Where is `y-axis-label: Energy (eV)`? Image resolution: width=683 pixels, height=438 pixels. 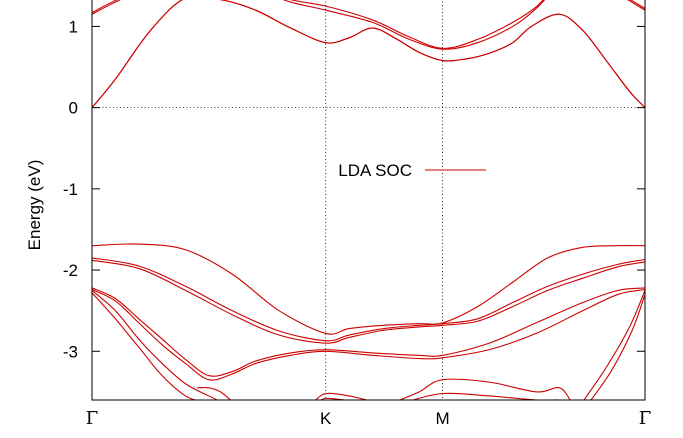
y-axis-label: Energy (eV) is located at coordinates (34, 205).